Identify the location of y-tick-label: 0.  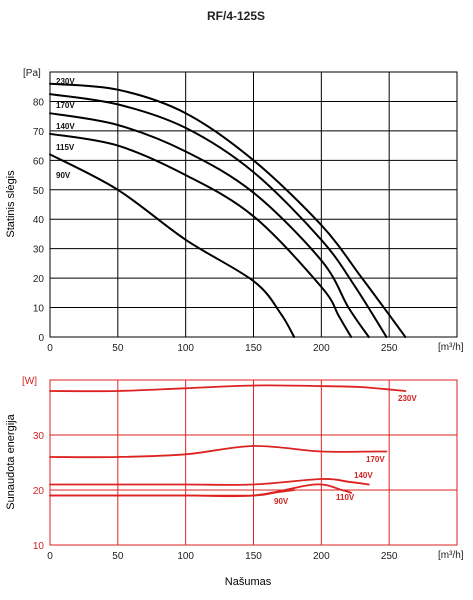
(41, 338).